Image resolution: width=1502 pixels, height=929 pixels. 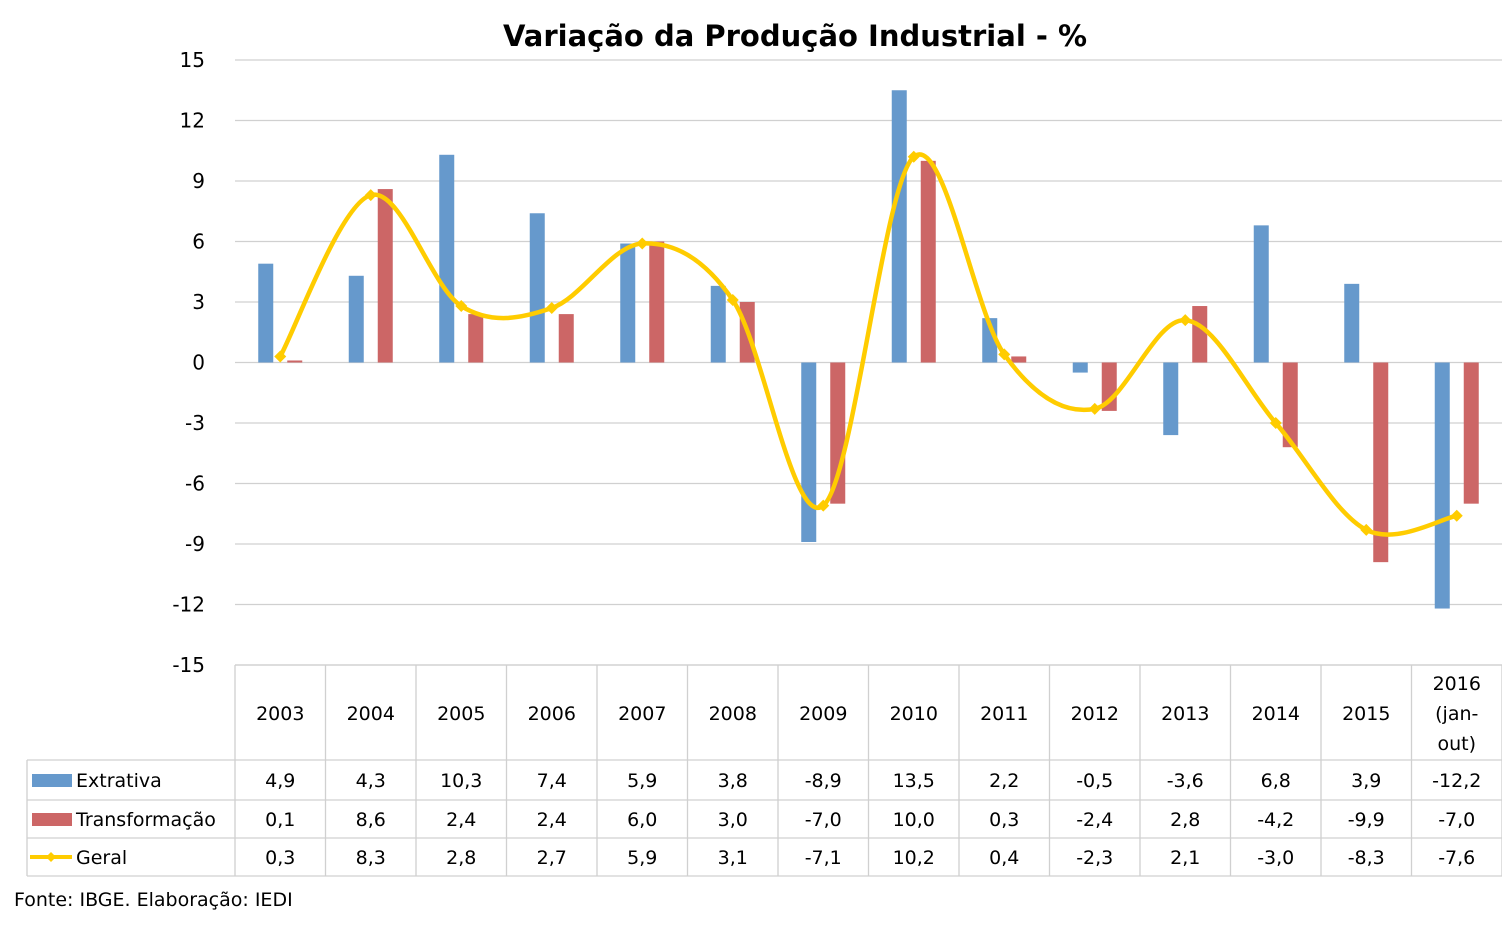 What do you see at coordinates (188, 362) in the screenshot?
I see `y-axis-ticks: 15 12 9 6 3 0 -3 -6 -9 -12 -15` at bounding box center [188, 362].